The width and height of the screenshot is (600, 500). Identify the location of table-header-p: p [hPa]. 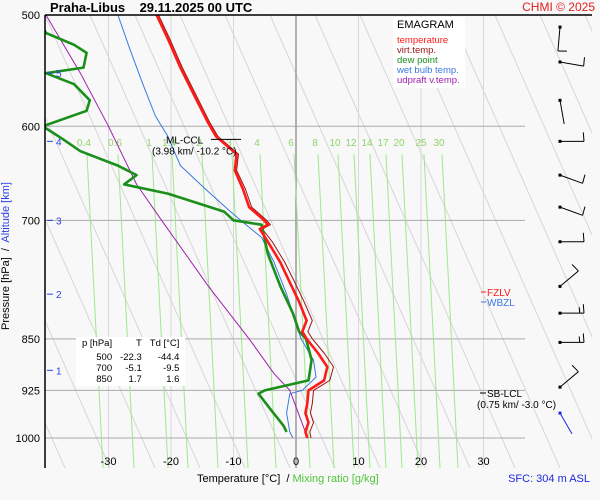
(97, 343).